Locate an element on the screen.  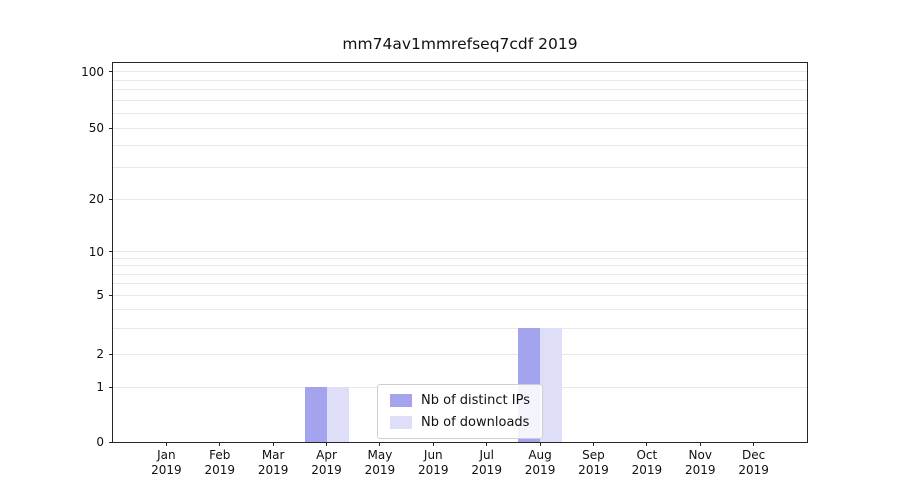
x-tick-label: Mar 2019 is located at coordinates (273, 462).